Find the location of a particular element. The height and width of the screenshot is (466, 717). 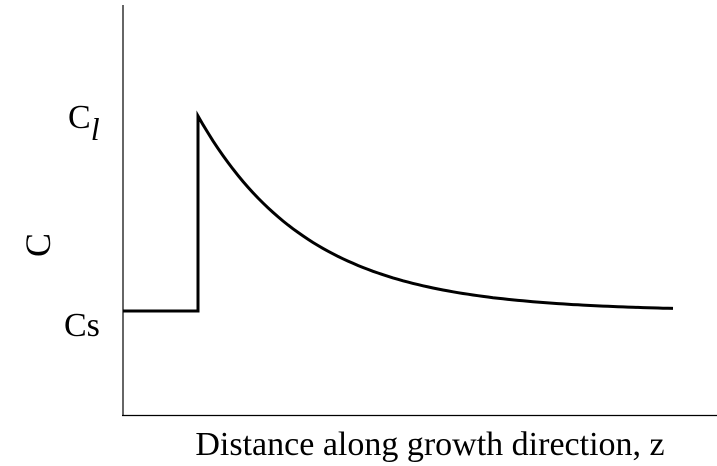

top-level-symbol: C is located at coordinates (79, 117).